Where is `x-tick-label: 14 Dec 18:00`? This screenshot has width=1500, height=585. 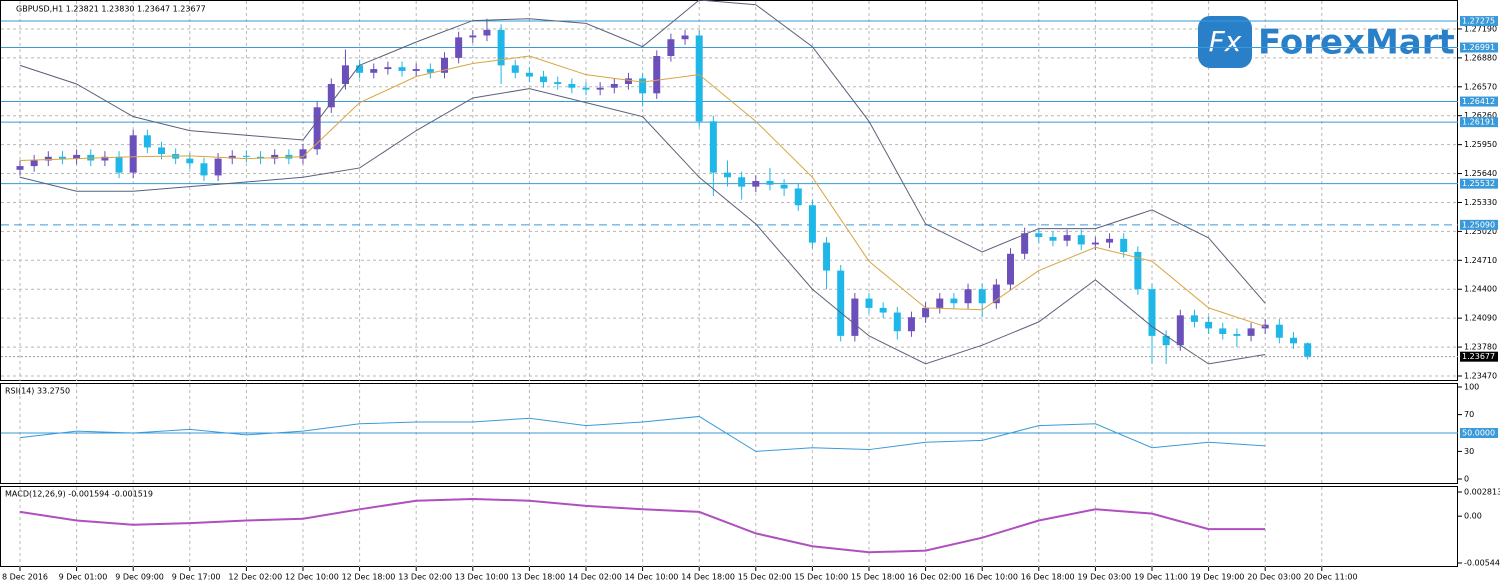
x-tick-label: 14 Dec 18:00 is located at coordinates (708, 577).